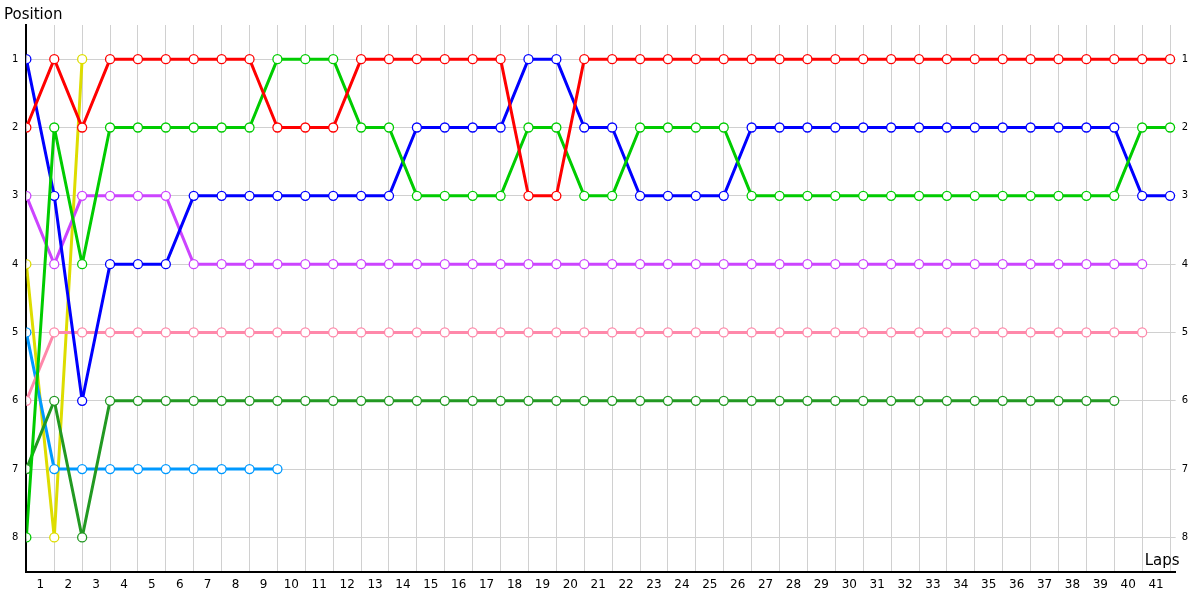  Describe the element at coordinates (152, 583) in the screenshot. I see `x-tick-label: 5` at that location.